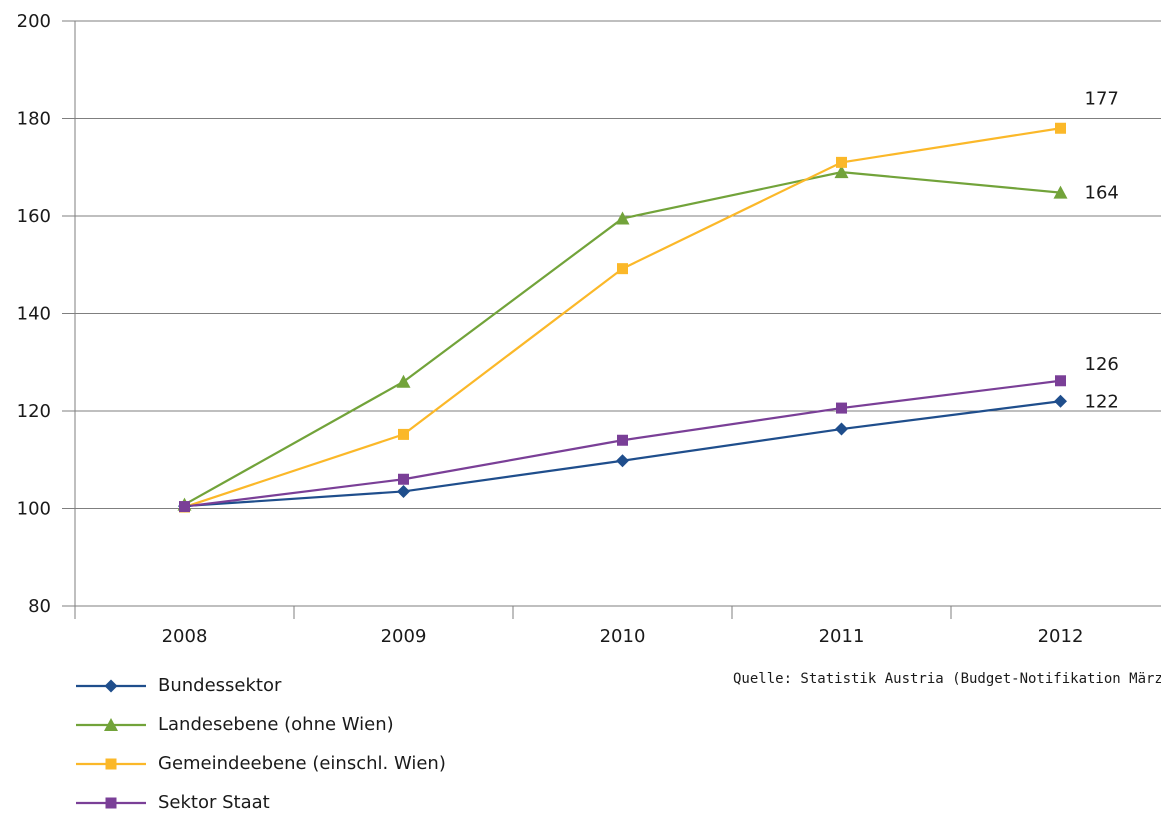 The width and height of the screenshot is (1161, 823). What do you see at coordinates (1102, 193) in the screenshot?
I see `end-label: 164` at bounding box center [1102, 193].